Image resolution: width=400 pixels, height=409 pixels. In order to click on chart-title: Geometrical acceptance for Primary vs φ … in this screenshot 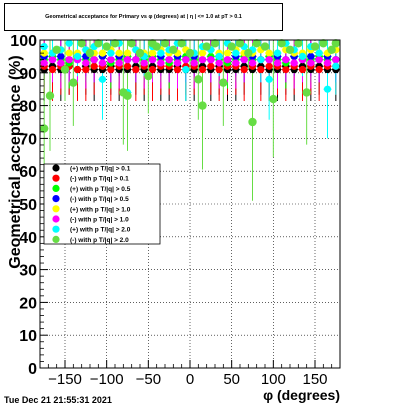, I will do `click(143, 17)`.